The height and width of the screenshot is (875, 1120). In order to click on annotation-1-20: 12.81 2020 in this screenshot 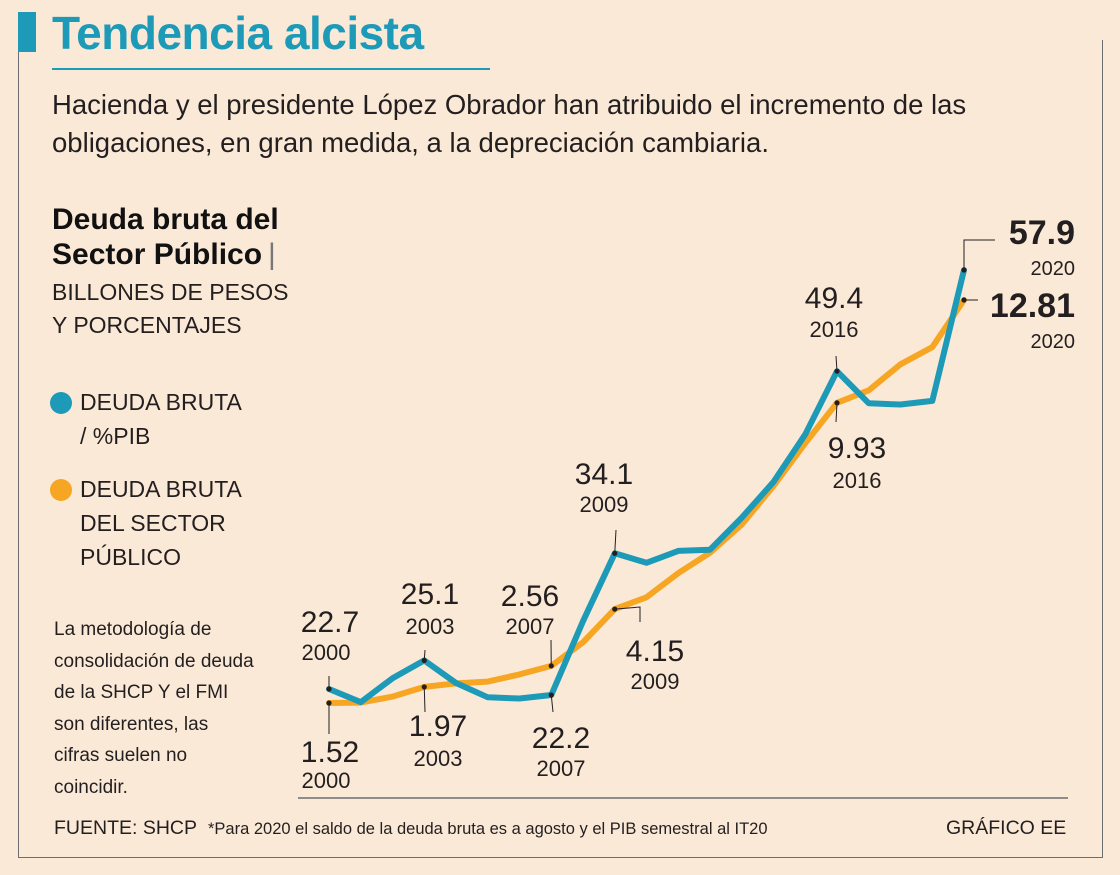, I will do `click(1018, 320)`.